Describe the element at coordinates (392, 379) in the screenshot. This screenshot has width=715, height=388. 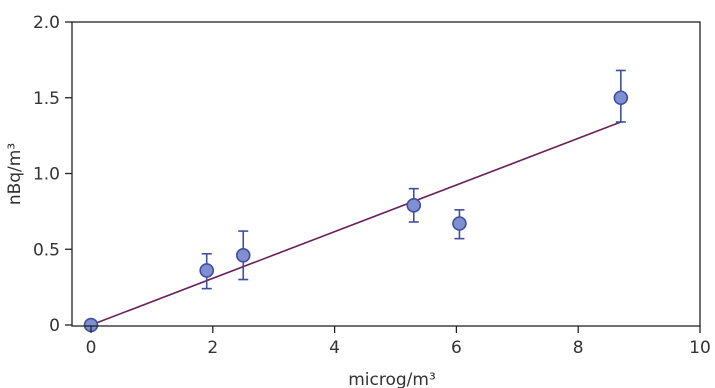
I see `x-axis-title: microg/m³` at that location.